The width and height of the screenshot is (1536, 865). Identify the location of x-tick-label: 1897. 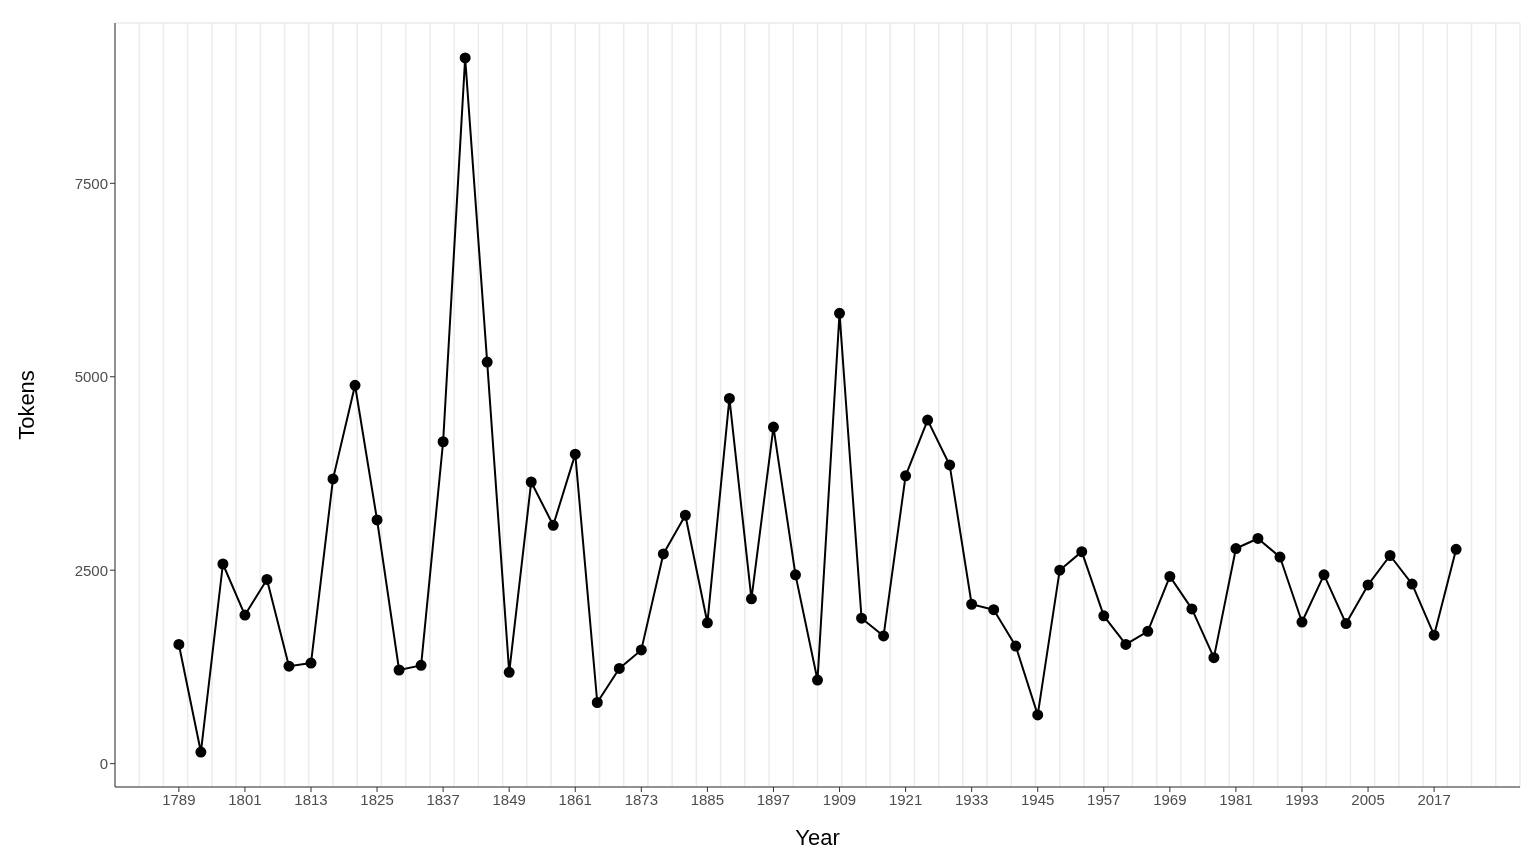
(773, 799).